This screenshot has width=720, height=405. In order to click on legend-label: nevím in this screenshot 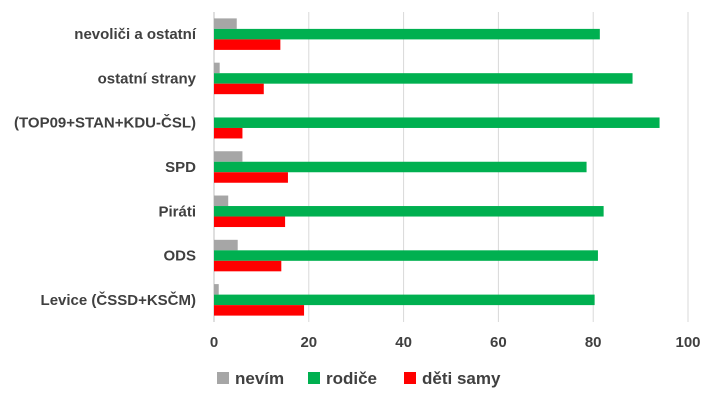, I will do `click(259, 378)`.